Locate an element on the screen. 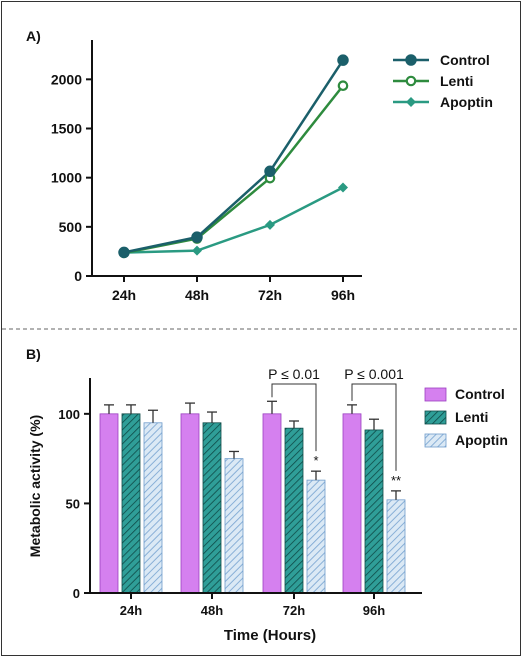 The width and height of the screenshot is (522, 657). panel-b-significance-marker: * is located at coordinates (315, 460).